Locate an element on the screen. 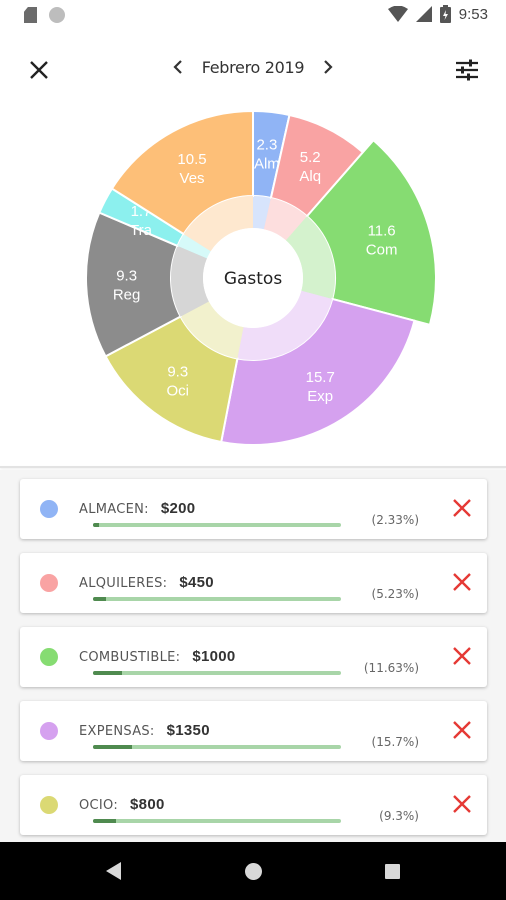 The width and height of the screenshot is (506, 900). month-label: Febrero 2019 is located at coordinates (253, 67).